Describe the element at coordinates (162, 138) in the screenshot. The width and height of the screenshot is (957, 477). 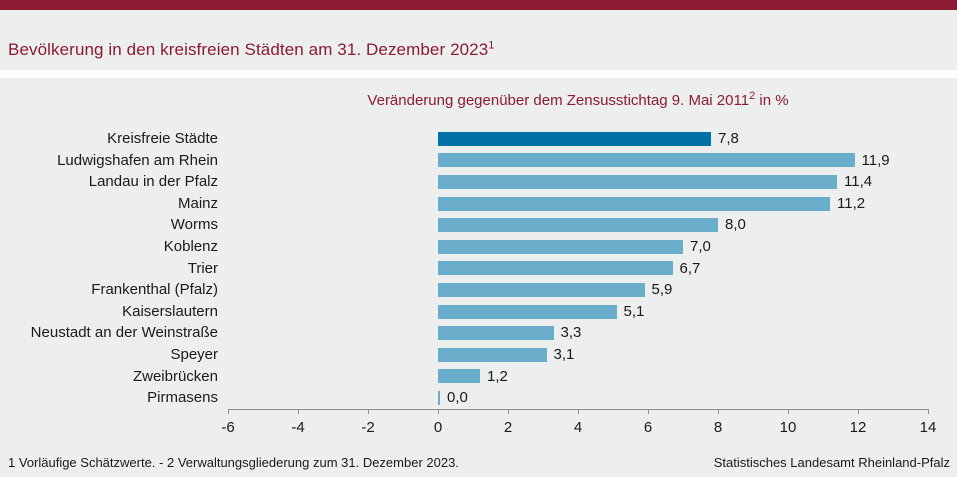
I see `category-label: Kreisfreie Städte` at that location.